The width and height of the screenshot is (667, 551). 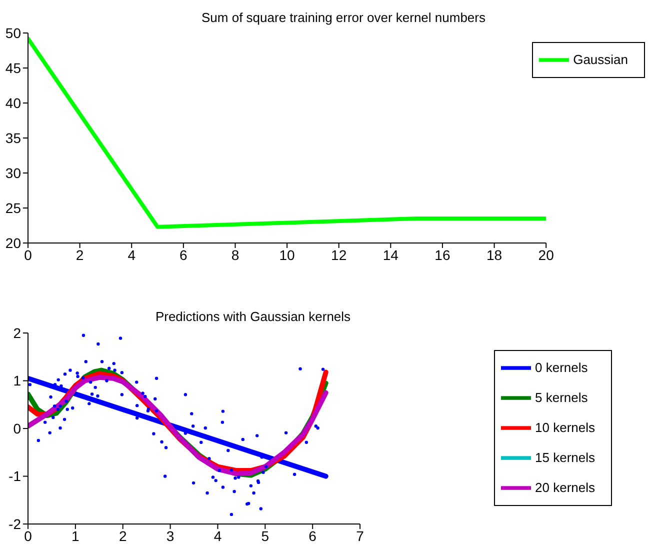 I want to click on x-tick-label: 16, so click(x=442, y=254).